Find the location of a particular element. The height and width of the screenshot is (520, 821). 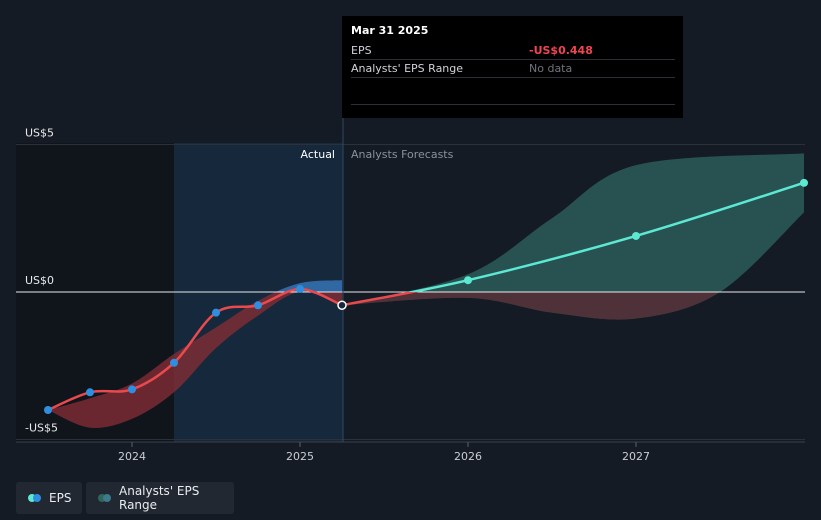

range-area-forecast-negative is located at coordinates (531, 306).